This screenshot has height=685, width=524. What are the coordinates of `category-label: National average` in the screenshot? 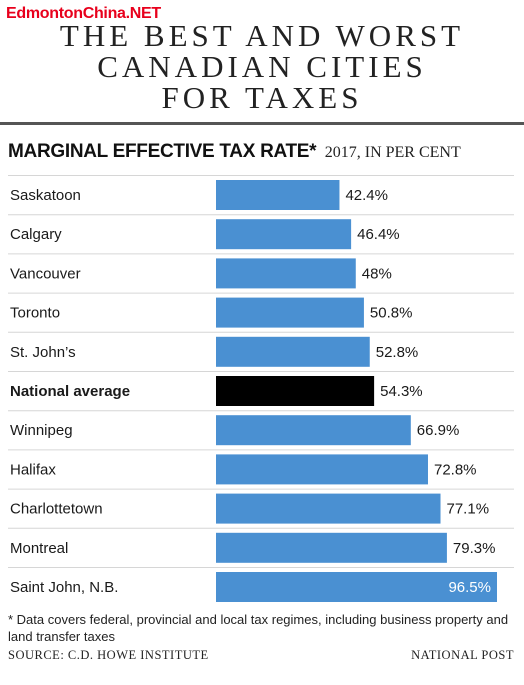 It's located at (70, 391).